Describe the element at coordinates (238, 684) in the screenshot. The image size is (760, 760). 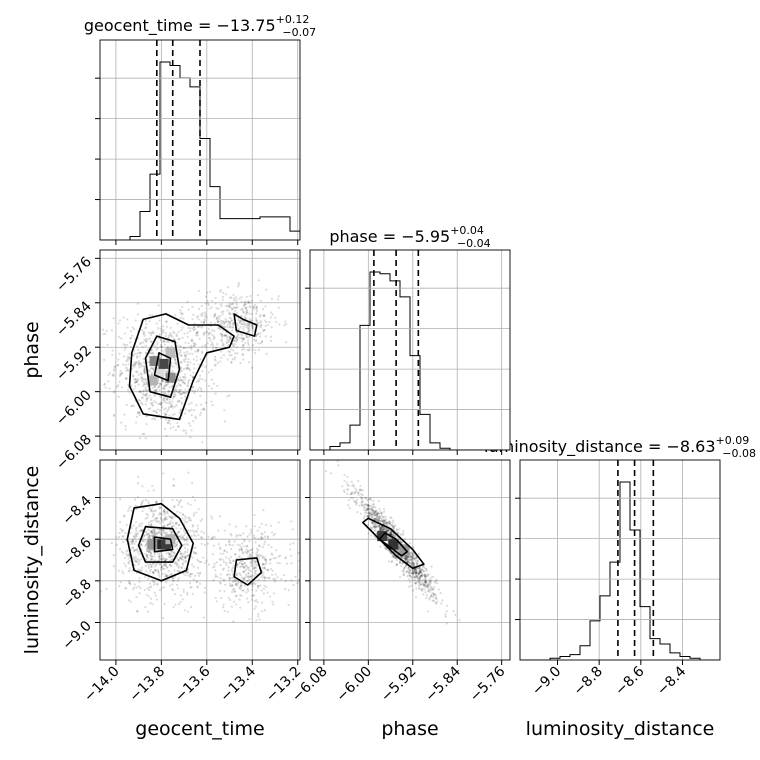
I see `x-tick-label: −13.4` at that location.